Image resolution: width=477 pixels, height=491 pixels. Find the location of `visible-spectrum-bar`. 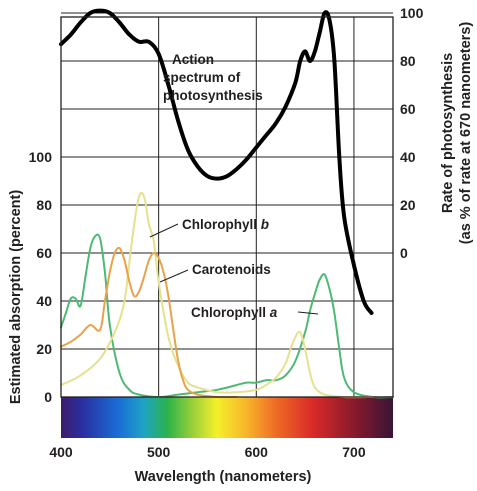

visible-spectrum-bar is located at coordinates (227, 417).